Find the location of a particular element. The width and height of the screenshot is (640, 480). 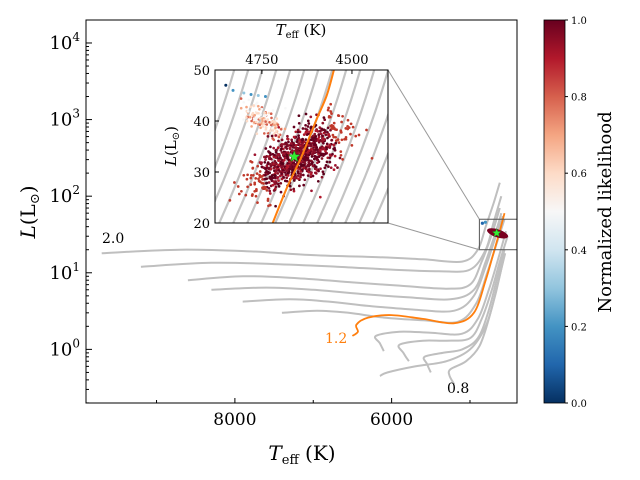

inset-content is located at coordinates (301, 146).